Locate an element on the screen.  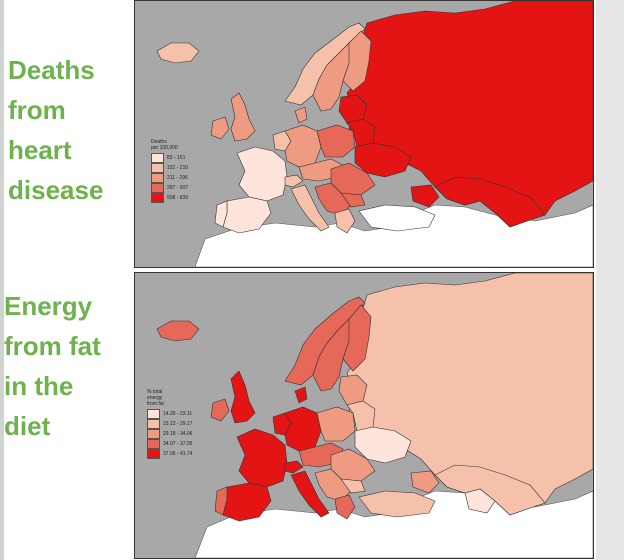
central-asia is located at coordinates (490, 202).